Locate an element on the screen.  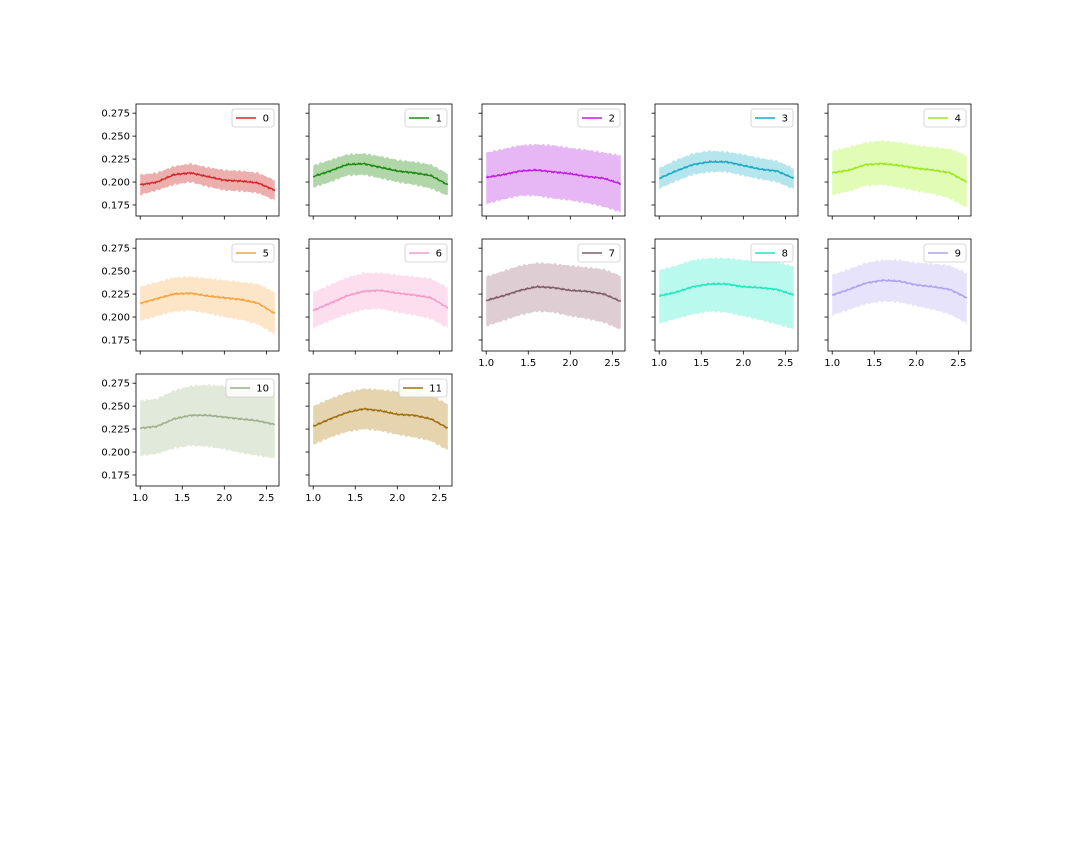
legend-label: 9 is located at coordinates (958, 254).